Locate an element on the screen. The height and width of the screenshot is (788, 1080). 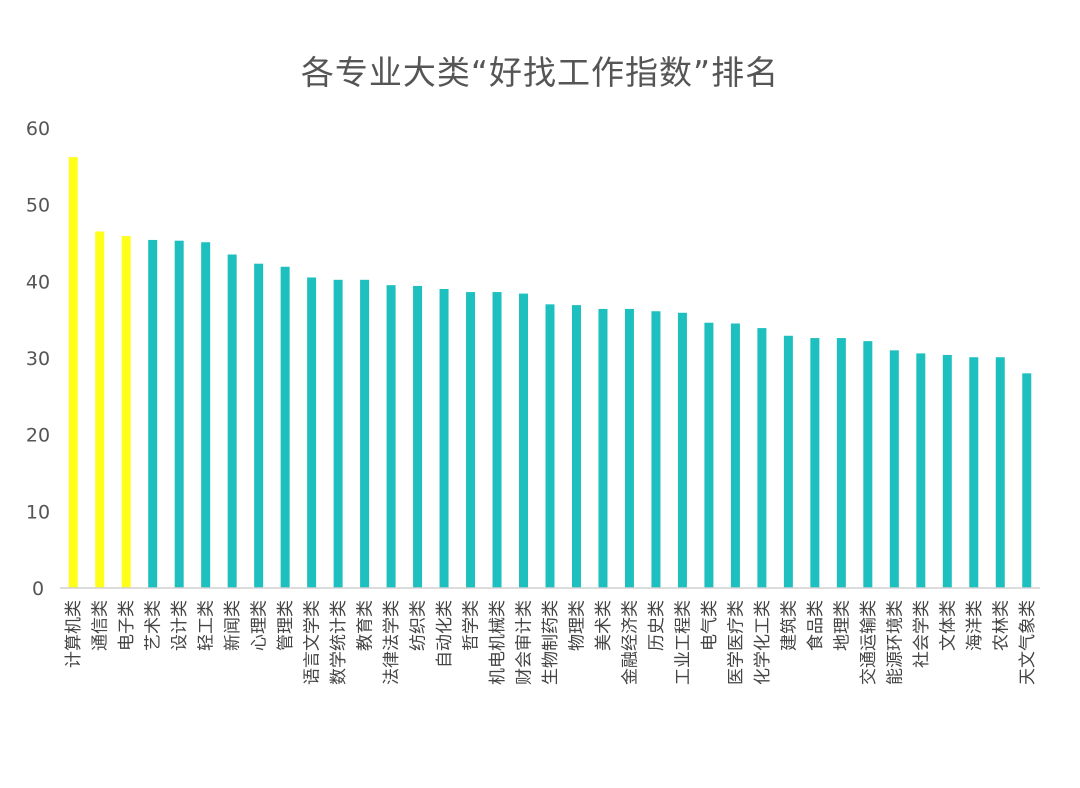
x-tick-label: 天文气象类 is located at coordinates (1028, 642).